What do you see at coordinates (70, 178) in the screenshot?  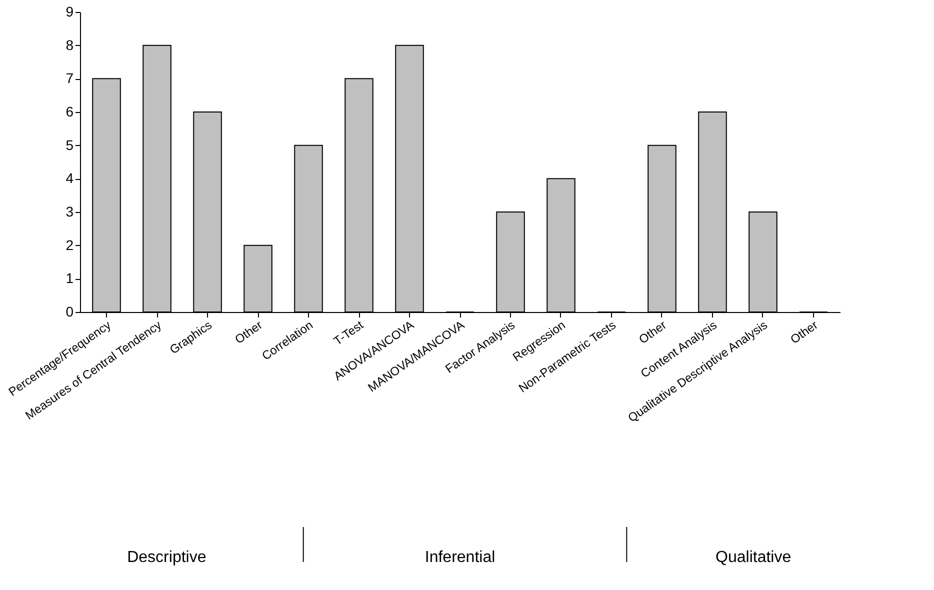 I see `y-tick-label: 4` at bounding box center [70, 178].